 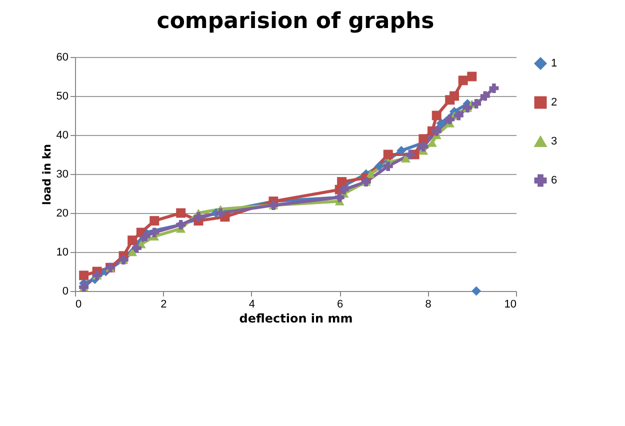 What do you see at coordinates (62, 96) in the screenshot?
I see `y-tick-label: 50` at bounding box center [62, 96].